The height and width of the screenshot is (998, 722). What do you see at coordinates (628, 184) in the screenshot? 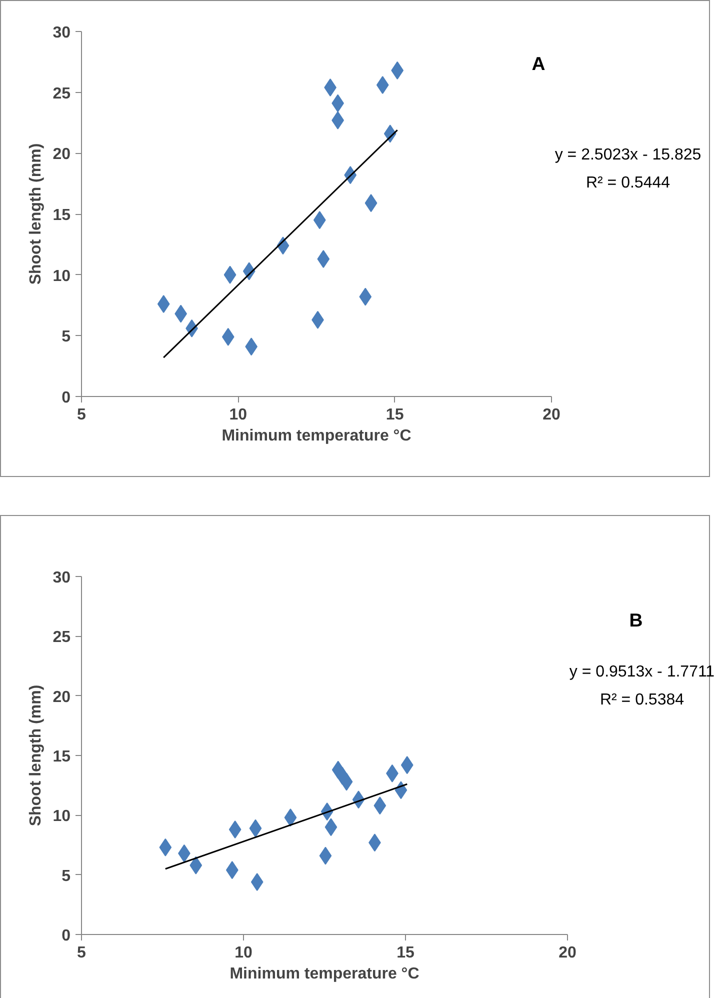
I see `text: R² = 0.5444` at bounding box center [628, 184].